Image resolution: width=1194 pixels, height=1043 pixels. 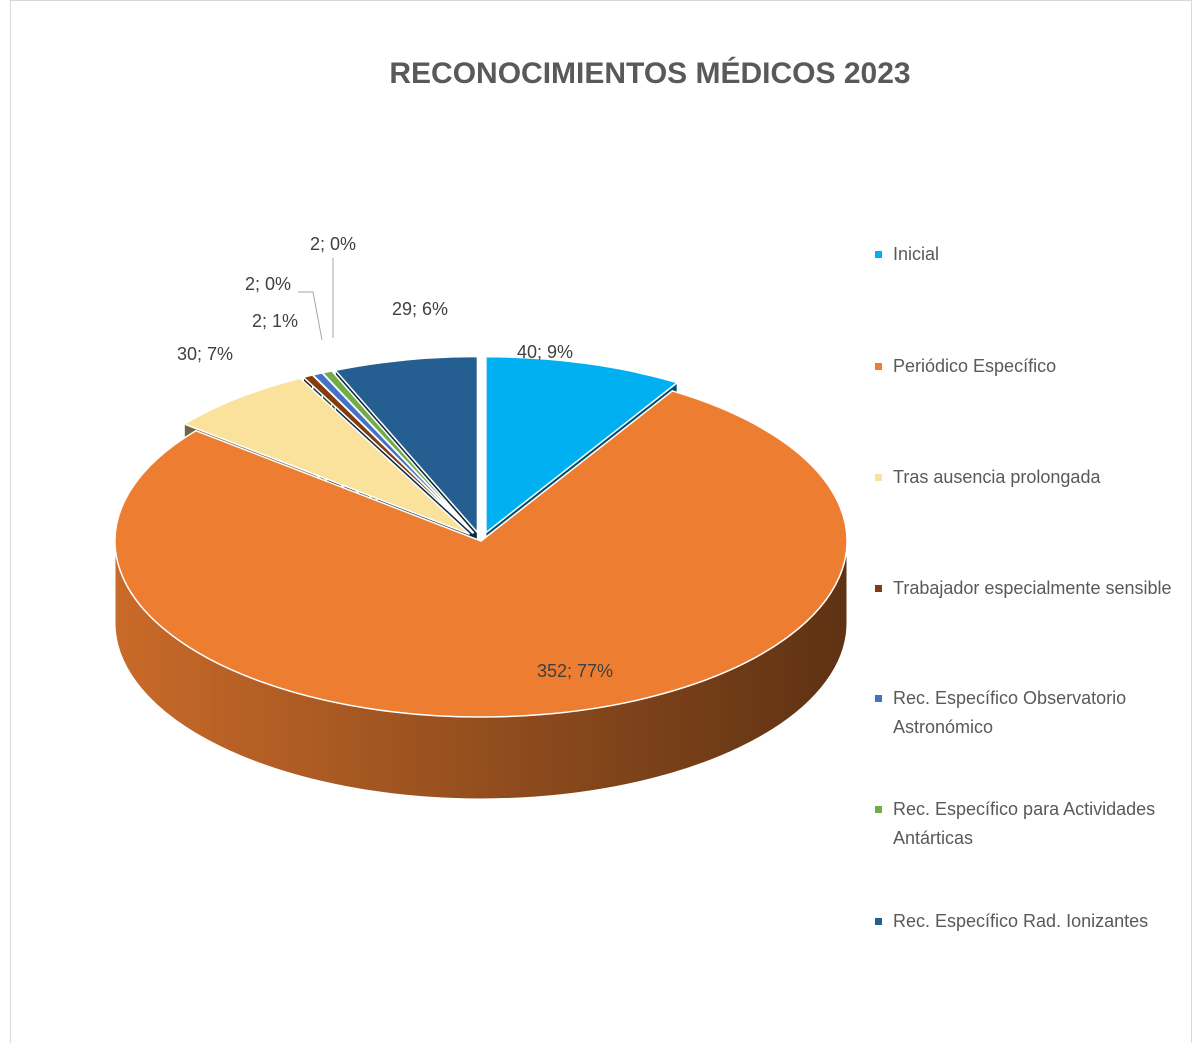 I want to click on data-label: 30; 7%, so click(x=205, y=354).